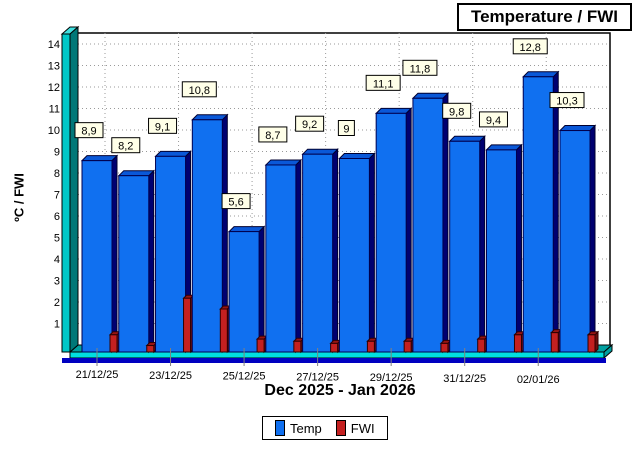 The width and height of the screenshot is (639, 455). What do you see at coordinates (57, 174) in the screenshot?
I see `y-tick-label: 8` at bounding box center [57, 174].